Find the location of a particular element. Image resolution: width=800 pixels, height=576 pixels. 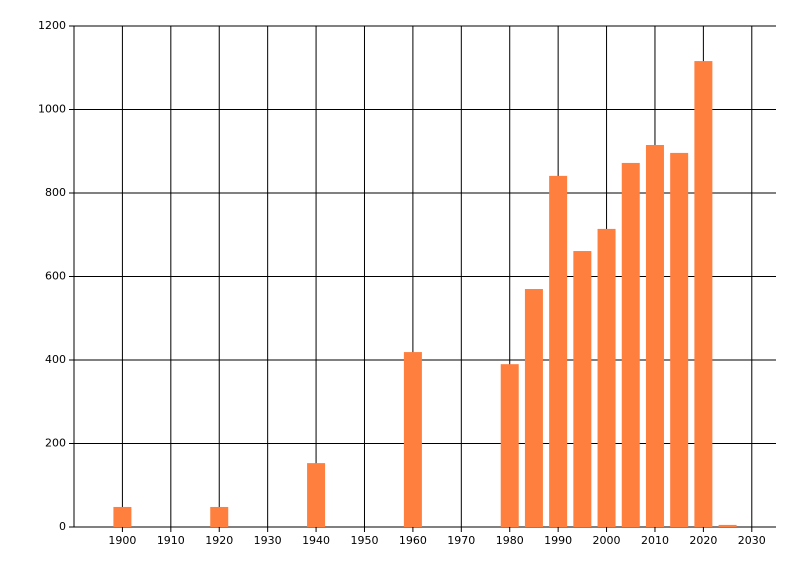

x-tick-label: 1910 is located at coordinates (171, 540).